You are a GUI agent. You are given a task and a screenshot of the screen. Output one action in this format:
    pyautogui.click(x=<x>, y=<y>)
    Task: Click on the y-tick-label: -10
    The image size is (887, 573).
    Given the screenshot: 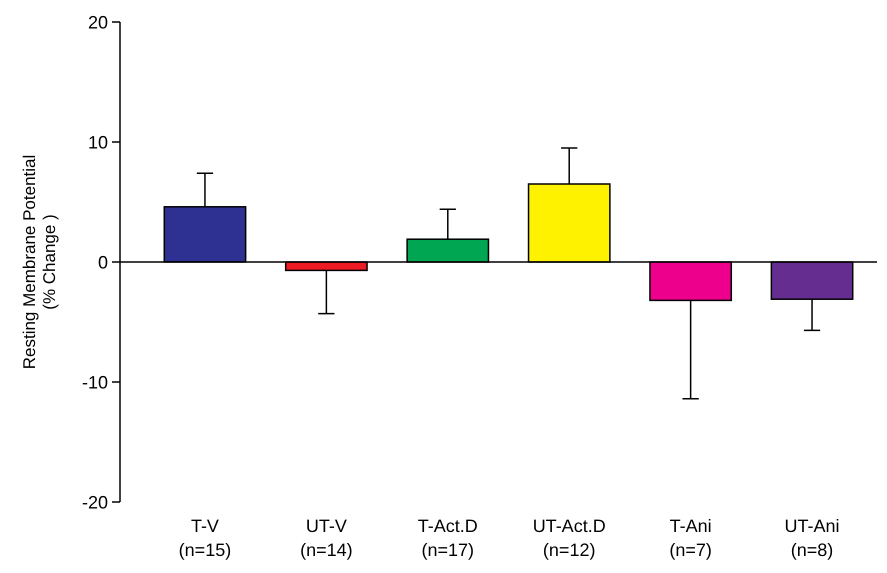 What is the action you would take?
    pyautogui.click(x=95, y=382)
    